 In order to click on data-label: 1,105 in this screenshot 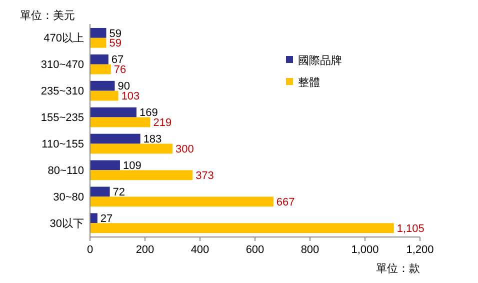, I will do `click(410, 228)`.